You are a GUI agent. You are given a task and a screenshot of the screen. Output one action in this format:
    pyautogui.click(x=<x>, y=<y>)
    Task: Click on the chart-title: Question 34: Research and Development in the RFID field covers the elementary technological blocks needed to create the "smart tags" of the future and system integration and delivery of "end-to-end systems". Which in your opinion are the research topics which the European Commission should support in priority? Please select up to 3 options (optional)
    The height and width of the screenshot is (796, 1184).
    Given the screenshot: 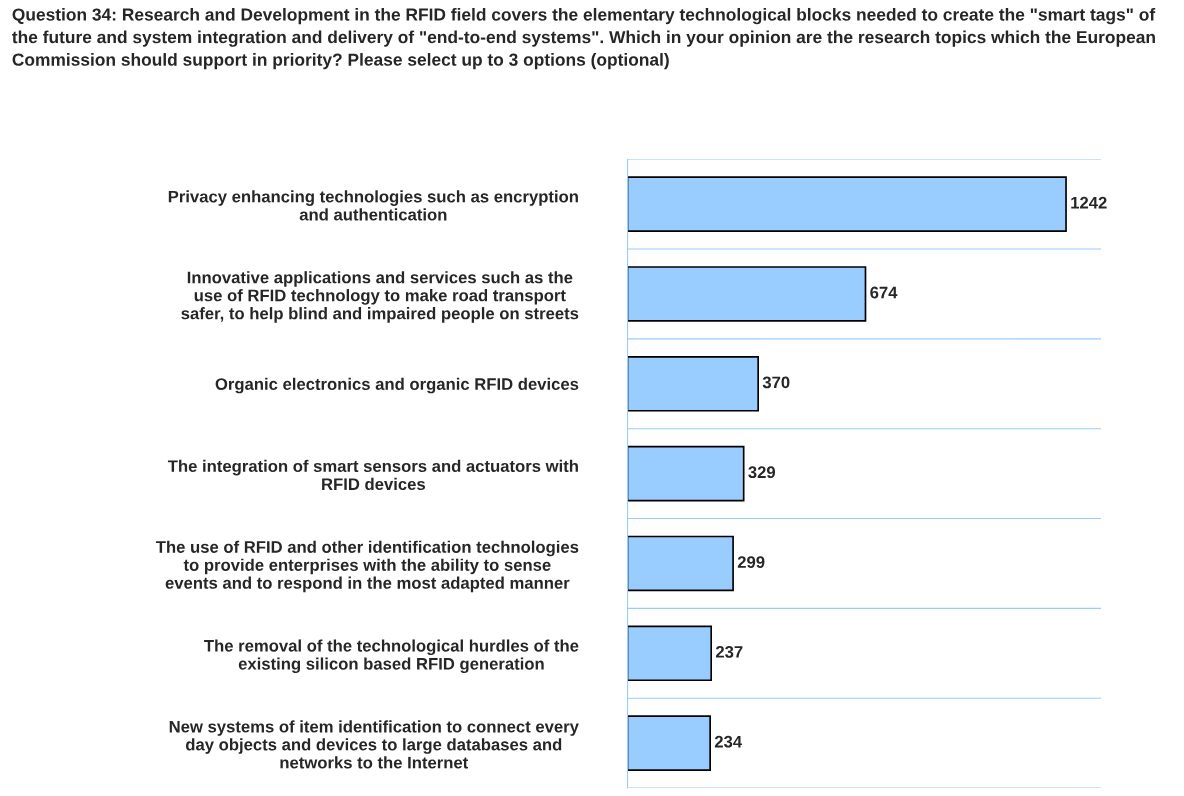 What is the action you would take?
    pyautogui.click(x=584, y=38)
    